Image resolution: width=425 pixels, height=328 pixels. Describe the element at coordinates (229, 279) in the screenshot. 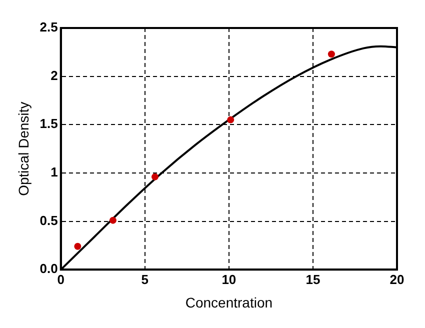

I see `x-tick-label: 10` at that location.